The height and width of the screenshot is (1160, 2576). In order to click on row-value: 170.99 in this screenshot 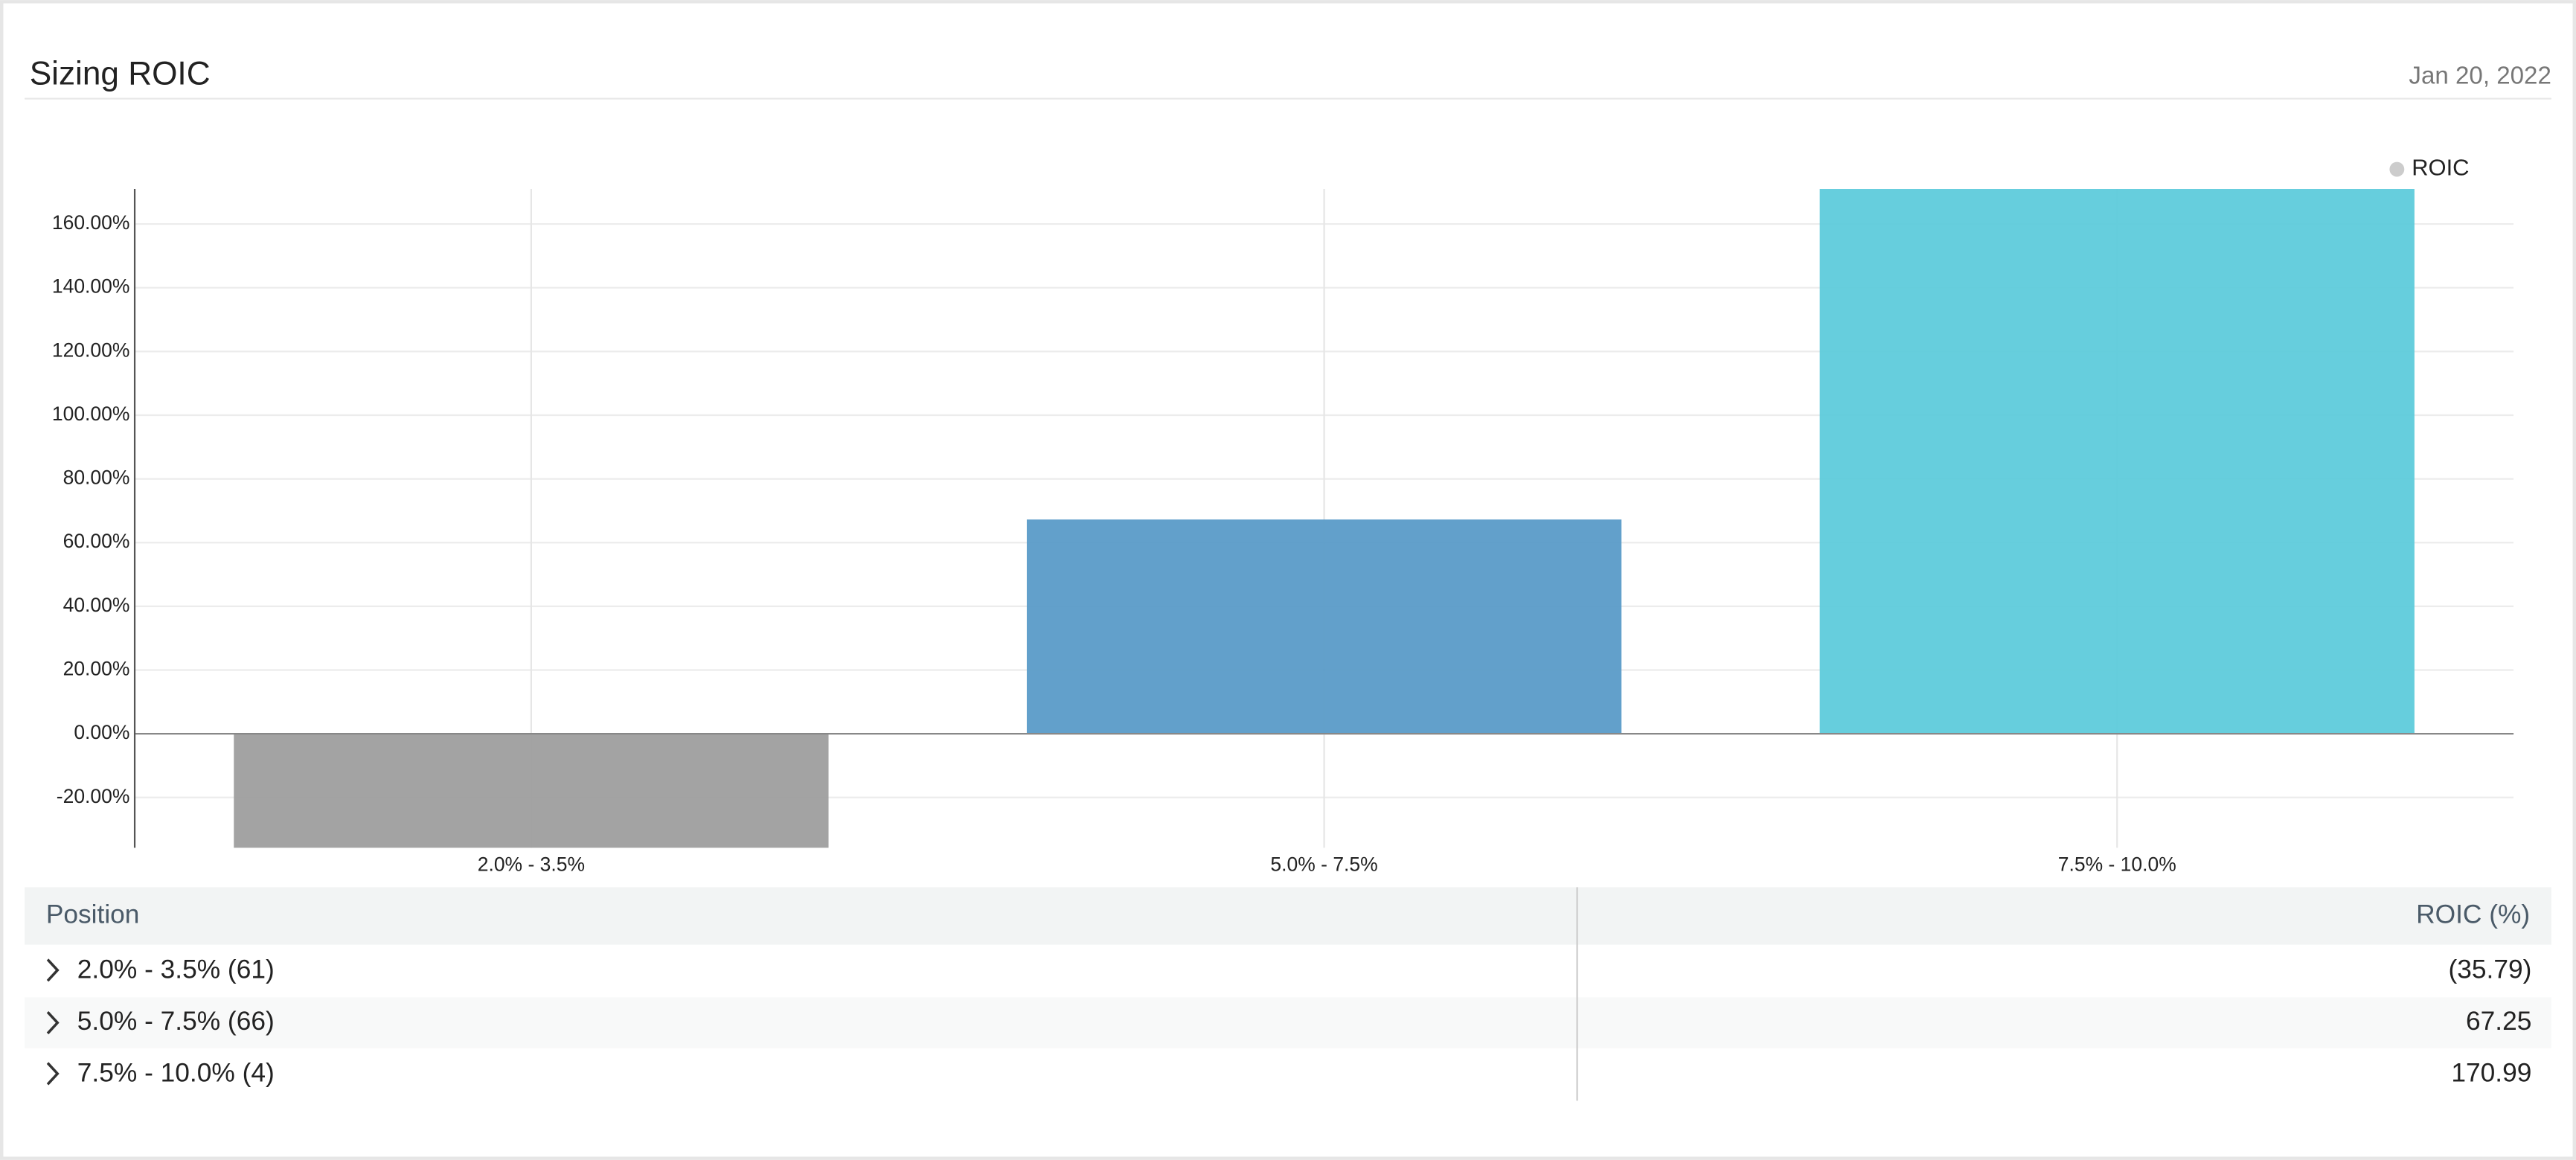, I will do `click(2491, 1072)`.